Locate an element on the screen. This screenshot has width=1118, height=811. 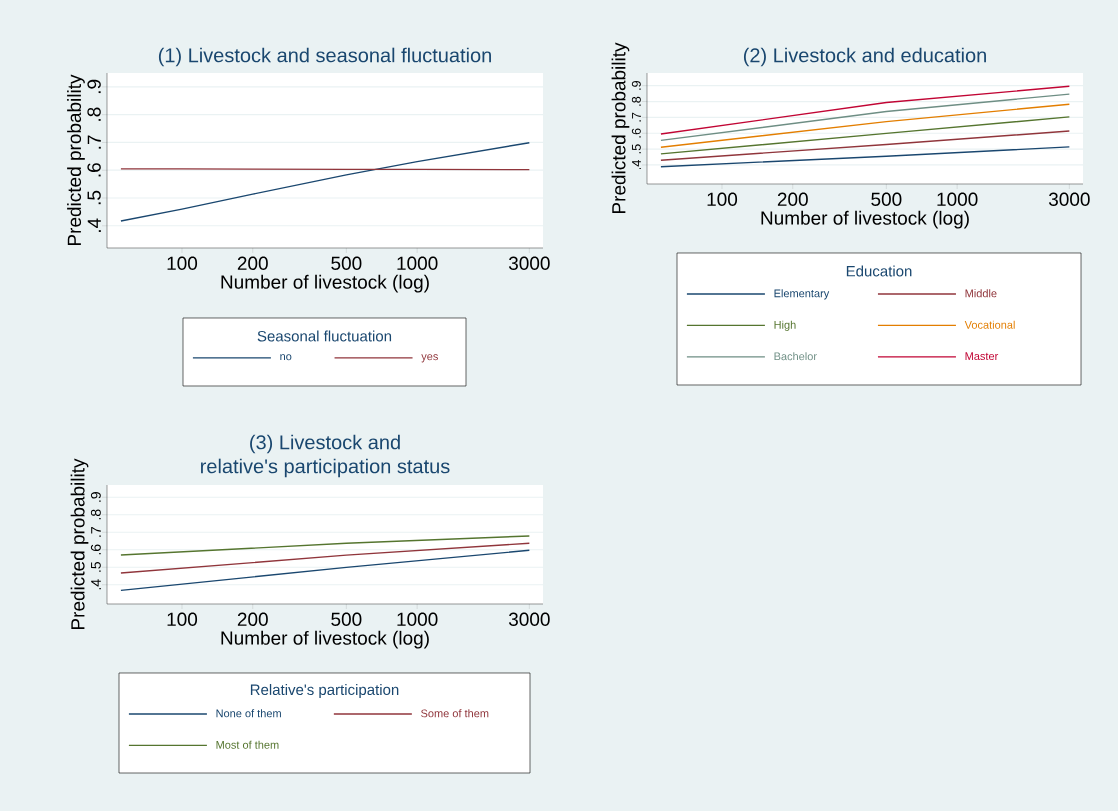
chart-title: (3) Livestock and is located at coordinates (325, 444).